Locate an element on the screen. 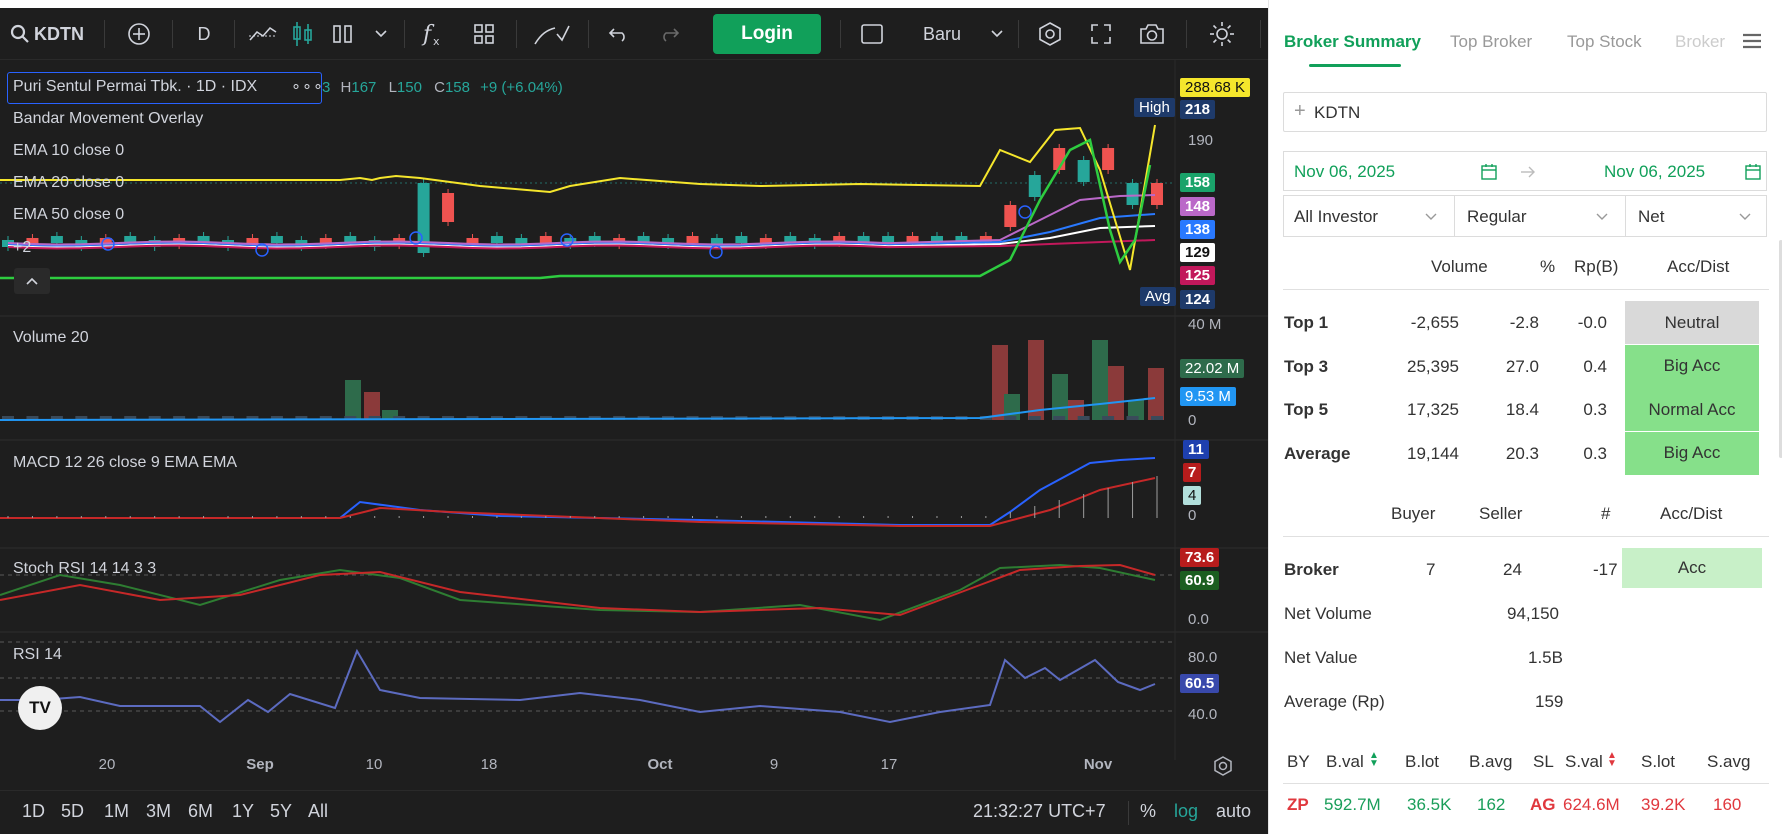 The width and height of the screenshot is (1782, 834). theme-button is located at coordinates (1222, 34).